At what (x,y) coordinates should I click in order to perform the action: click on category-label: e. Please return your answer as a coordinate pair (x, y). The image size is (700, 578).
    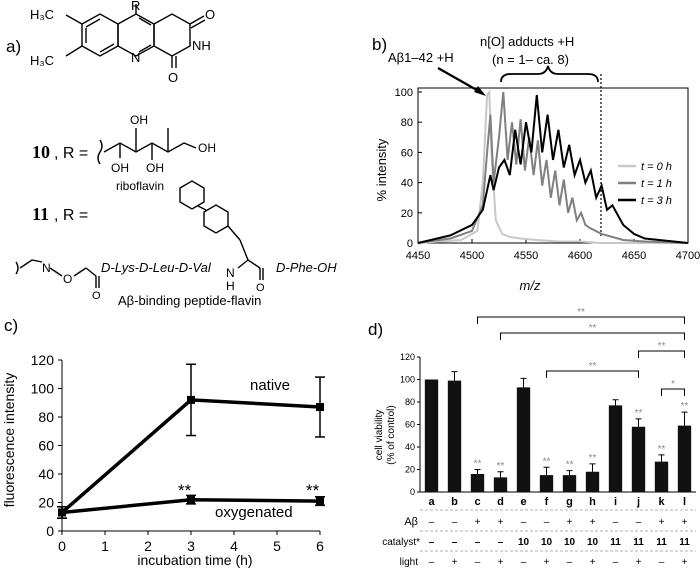
    Looking at the image, I should click on (523, 502).